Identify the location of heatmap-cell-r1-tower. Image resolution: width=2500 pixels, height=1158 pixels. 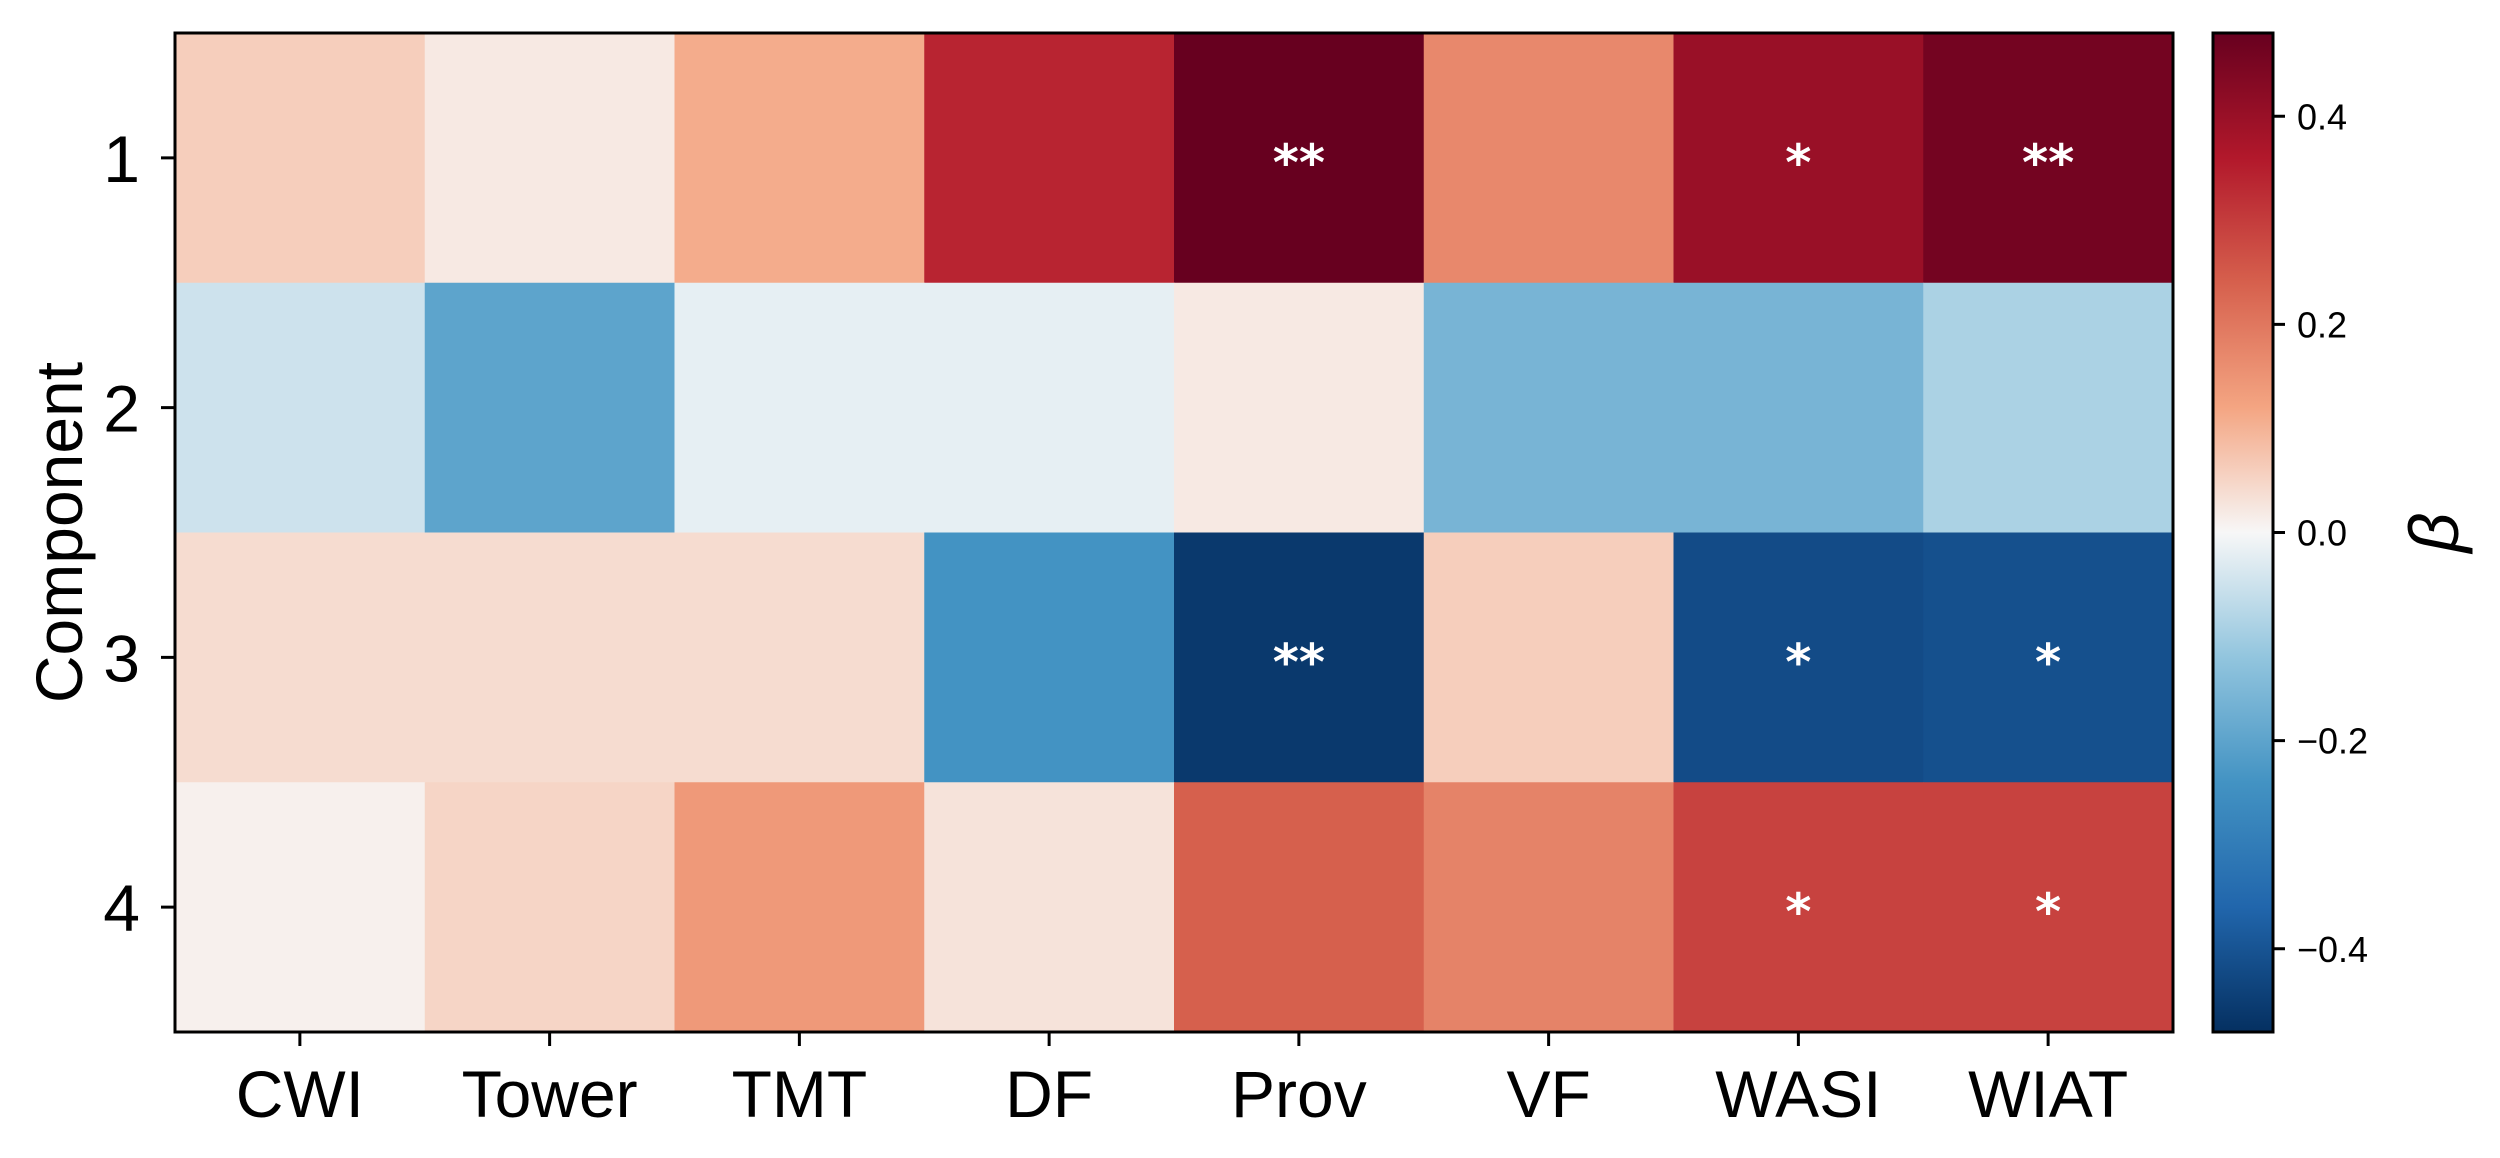
(550, 158).